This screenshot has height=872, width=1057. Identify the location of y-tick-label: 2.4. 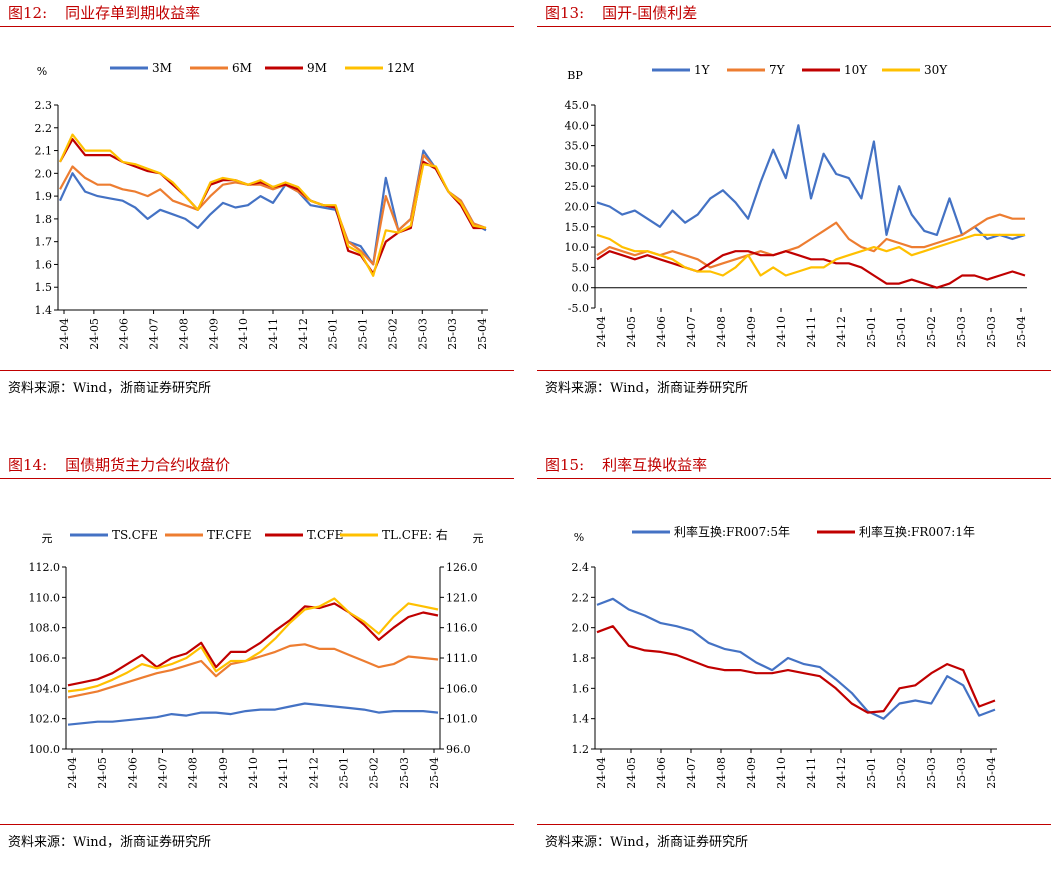
(581, 567).